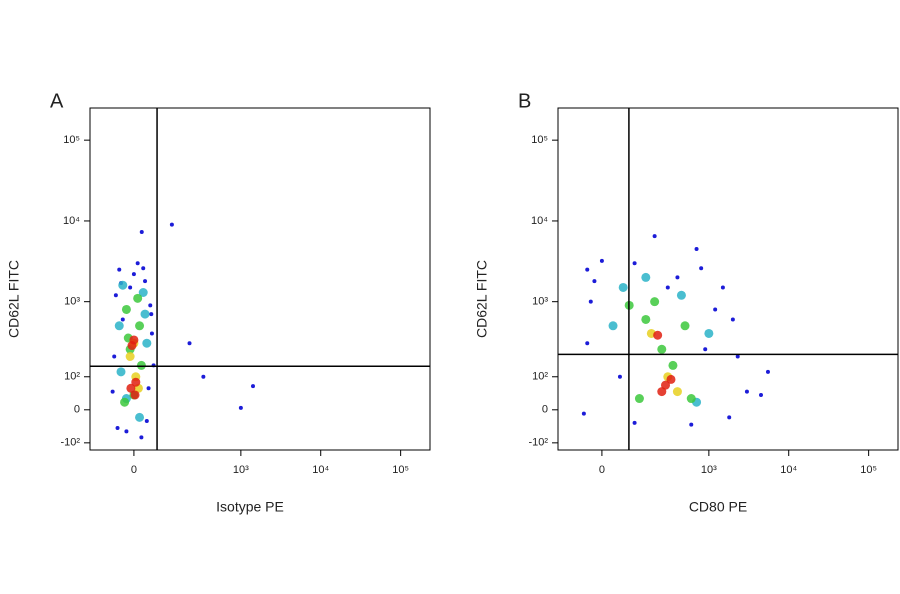  I want to click on x-axis-label: CD80 PE, so click(718, 507).